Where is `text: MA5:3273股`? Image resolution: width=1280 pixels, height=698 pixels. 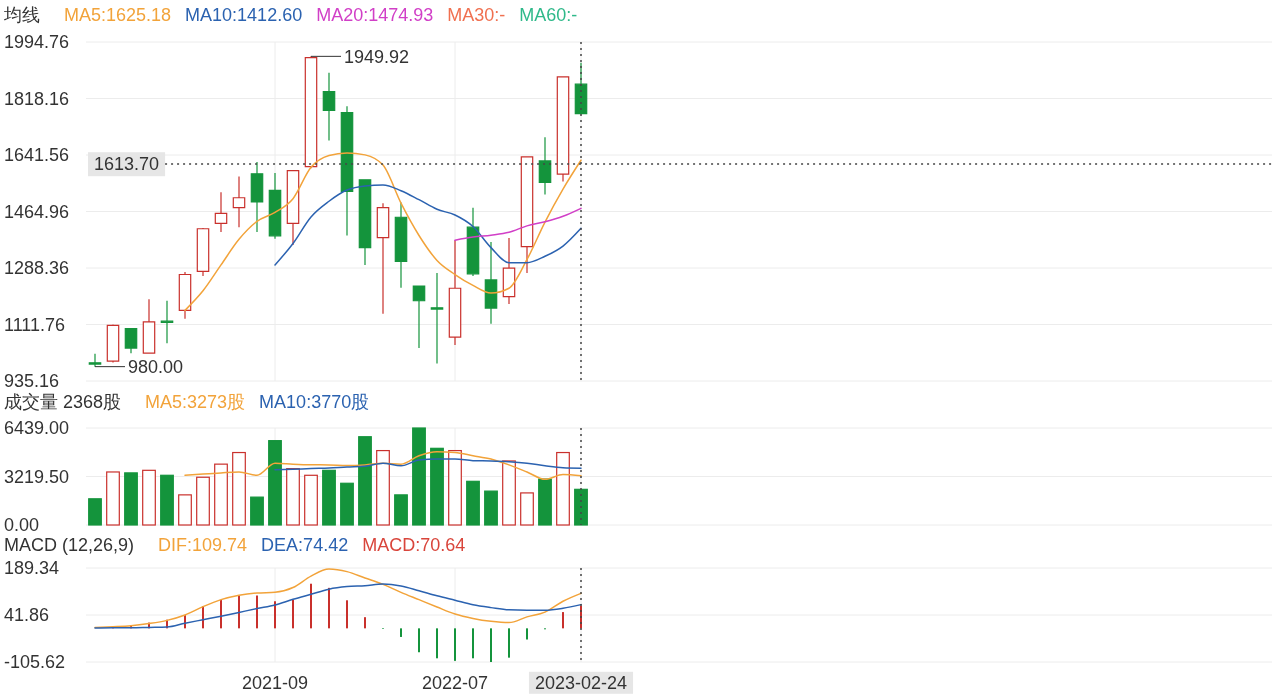
text: MA5:3273股 is located at coordinates (195, 402).